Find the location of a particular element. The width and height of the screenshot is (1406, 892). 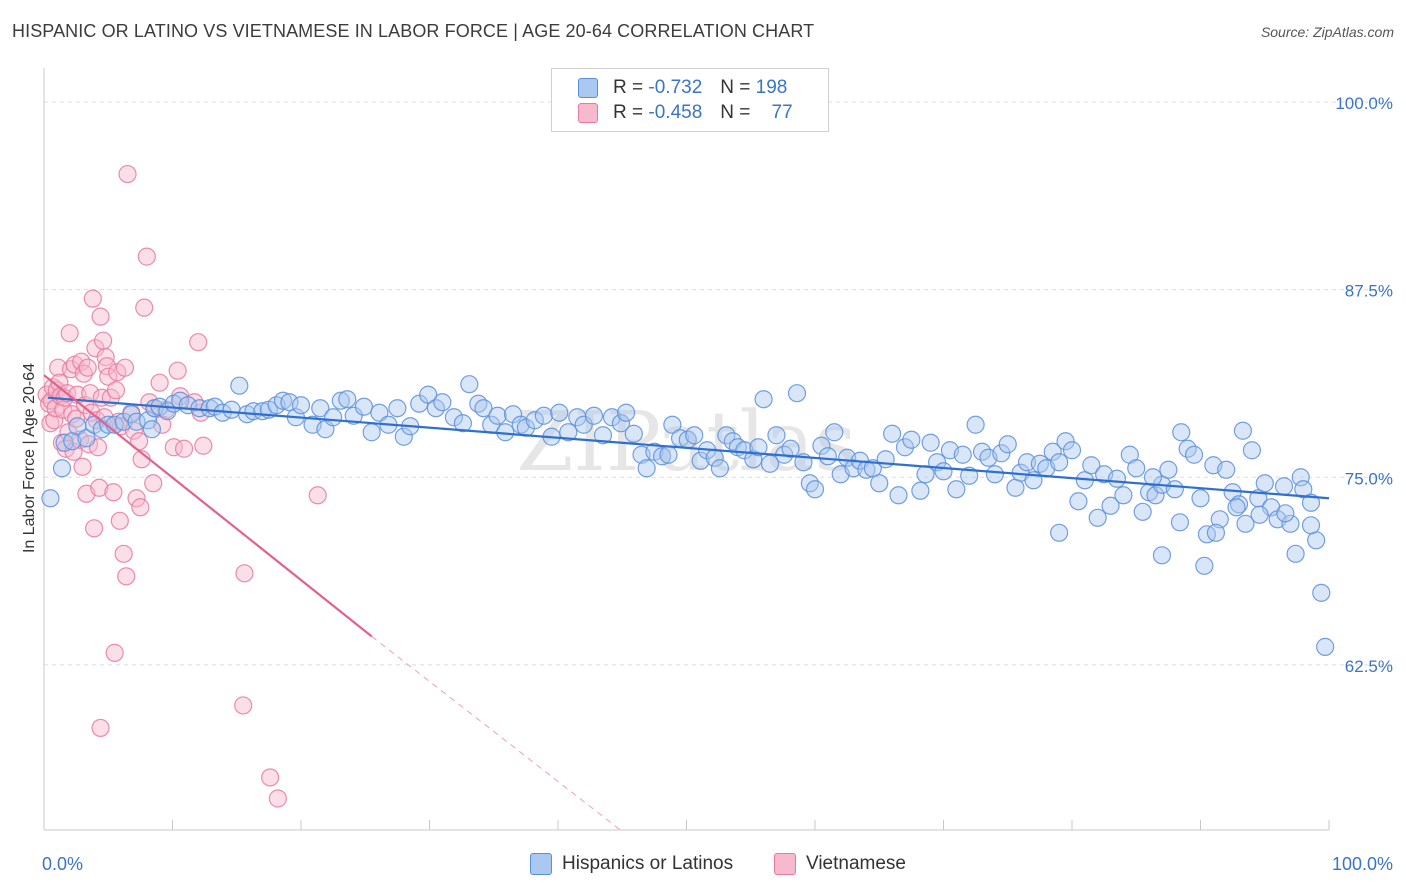

hispanic-trend-line is located at coordinates (688, 448).